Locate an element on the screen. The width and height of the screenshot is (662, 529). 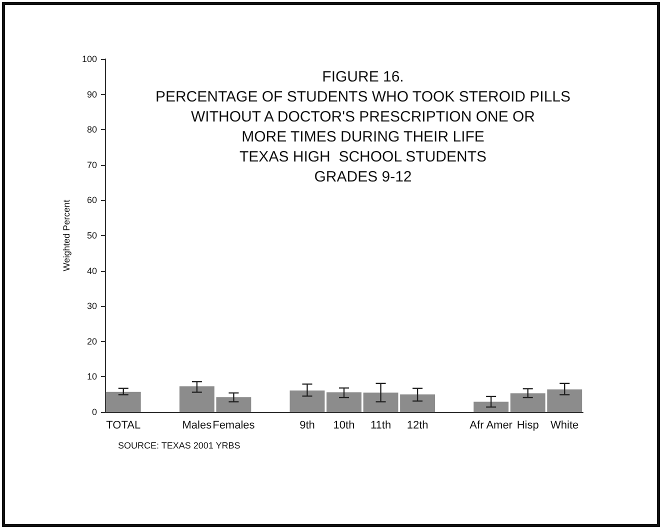
y-tick-label: 70 is located at coordinates (91, 165).